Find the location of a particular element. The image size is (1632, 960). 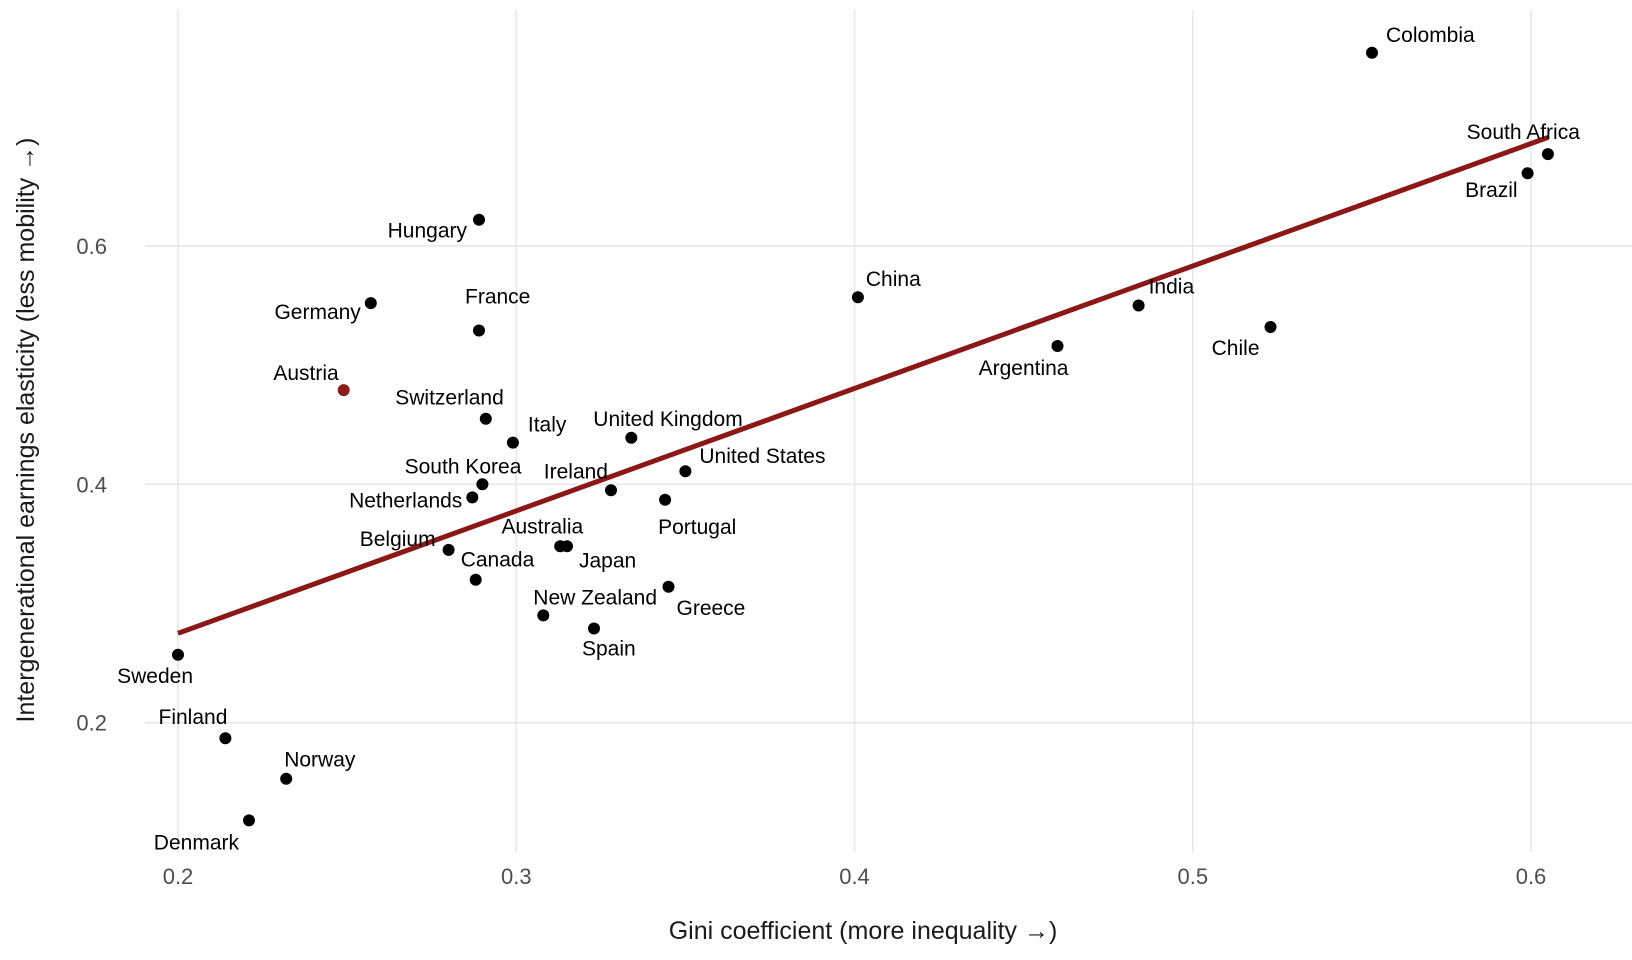

point-label: Austria is located at coordinates (306, 373).